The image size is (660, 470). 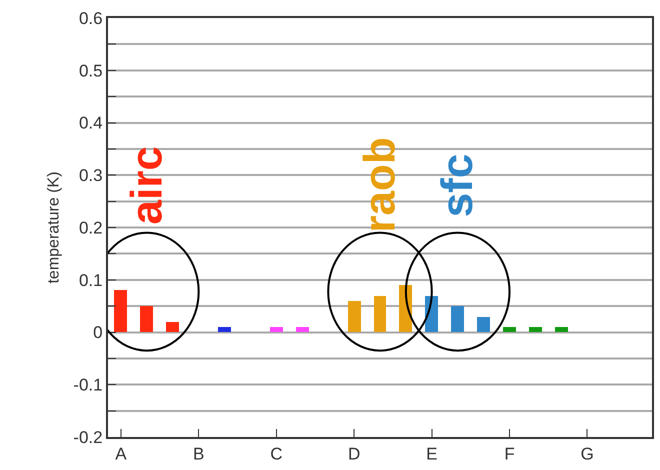 I want to click on y-axis-title: temperature (K), so click(x=54, y=227).